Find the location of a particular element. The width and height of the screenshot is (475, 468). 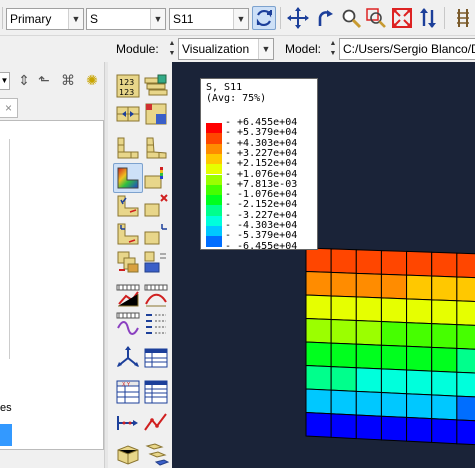

tree-nodes-icon: ⌘ is located at coordinates (68, 80).